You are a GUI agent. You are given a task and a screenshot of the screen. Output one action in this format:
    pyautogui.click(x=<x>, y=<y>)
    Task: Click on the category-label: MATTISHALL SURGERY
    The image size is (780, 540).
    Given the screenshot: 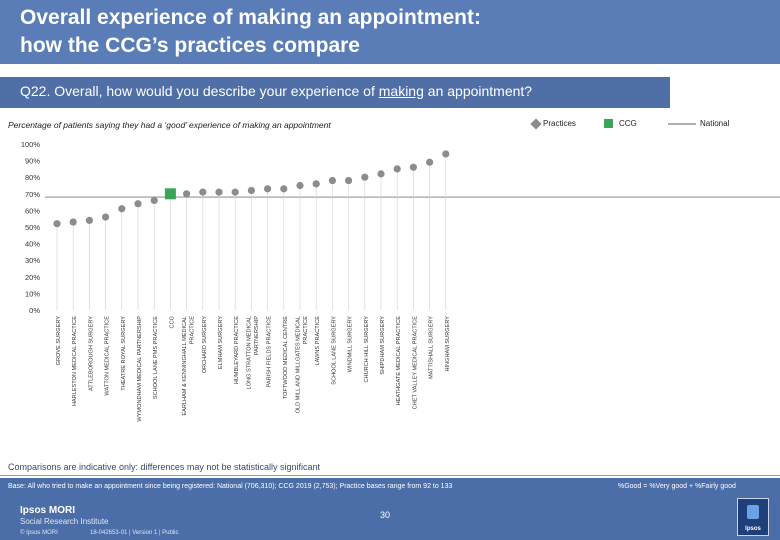 What is the action you would take?
    pyautogui.click(x=432, y=347)
    